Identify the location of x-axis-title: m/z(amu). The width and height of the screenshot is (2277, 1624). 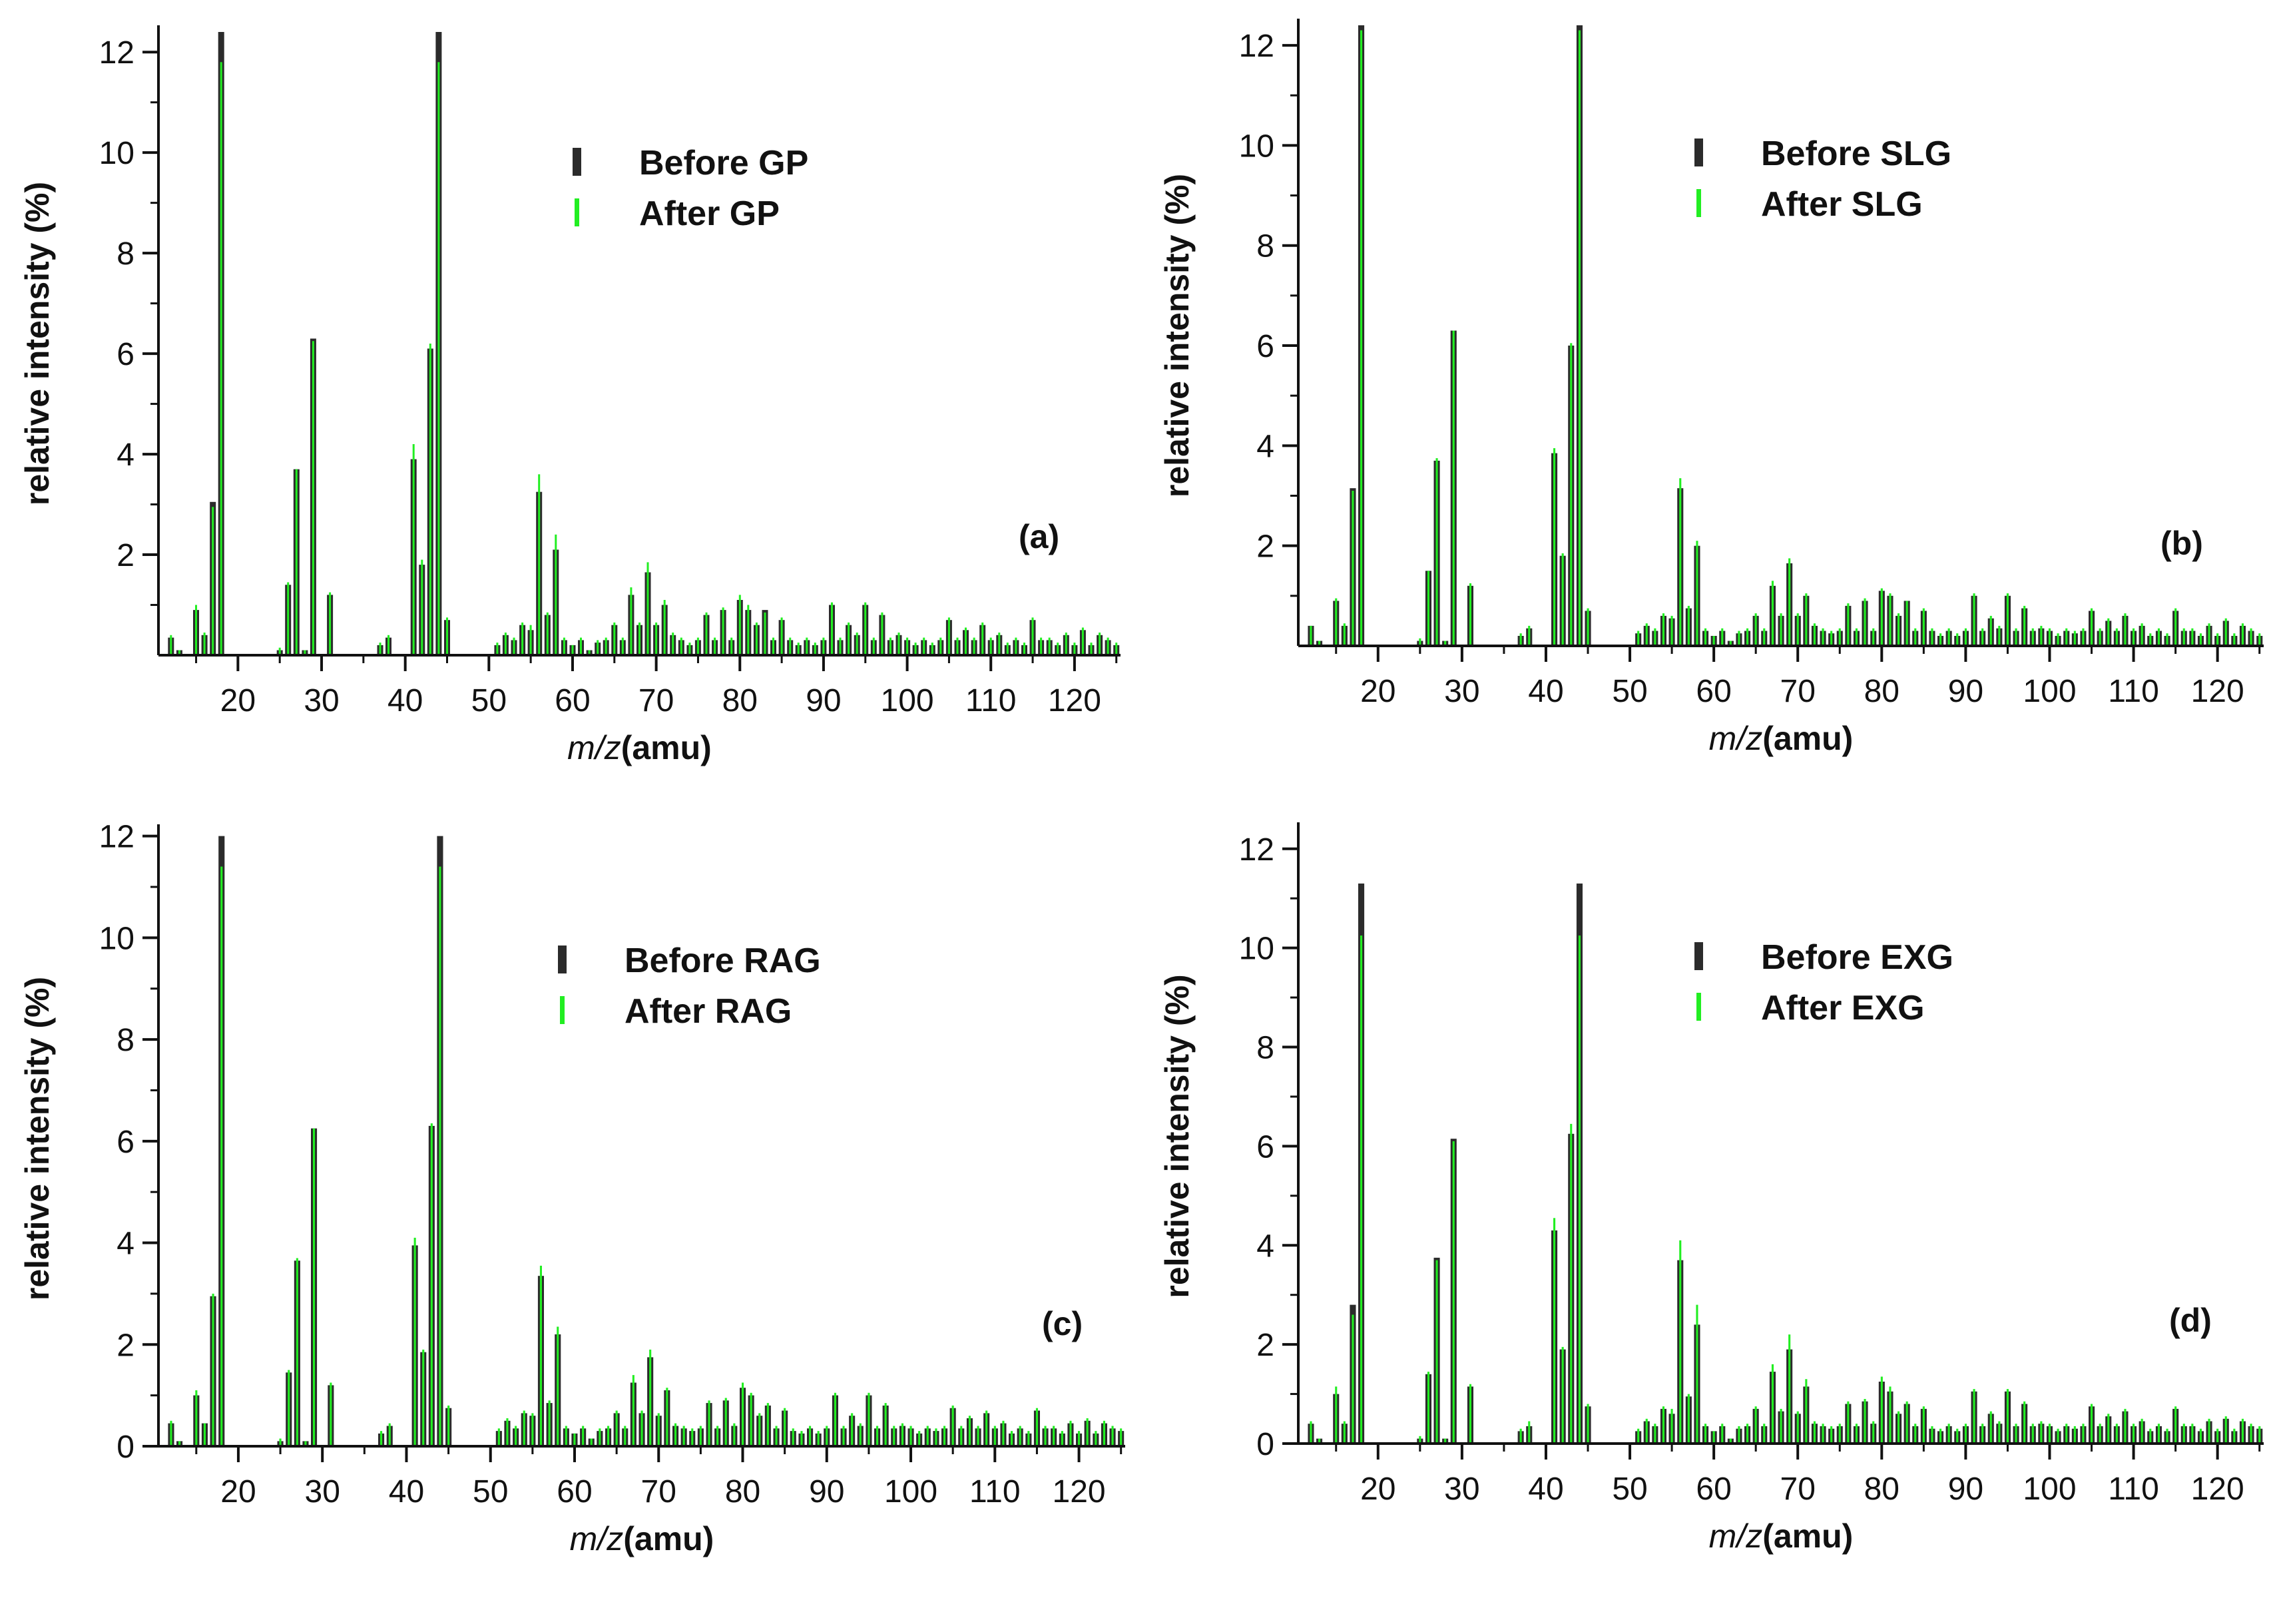
(639, 747).